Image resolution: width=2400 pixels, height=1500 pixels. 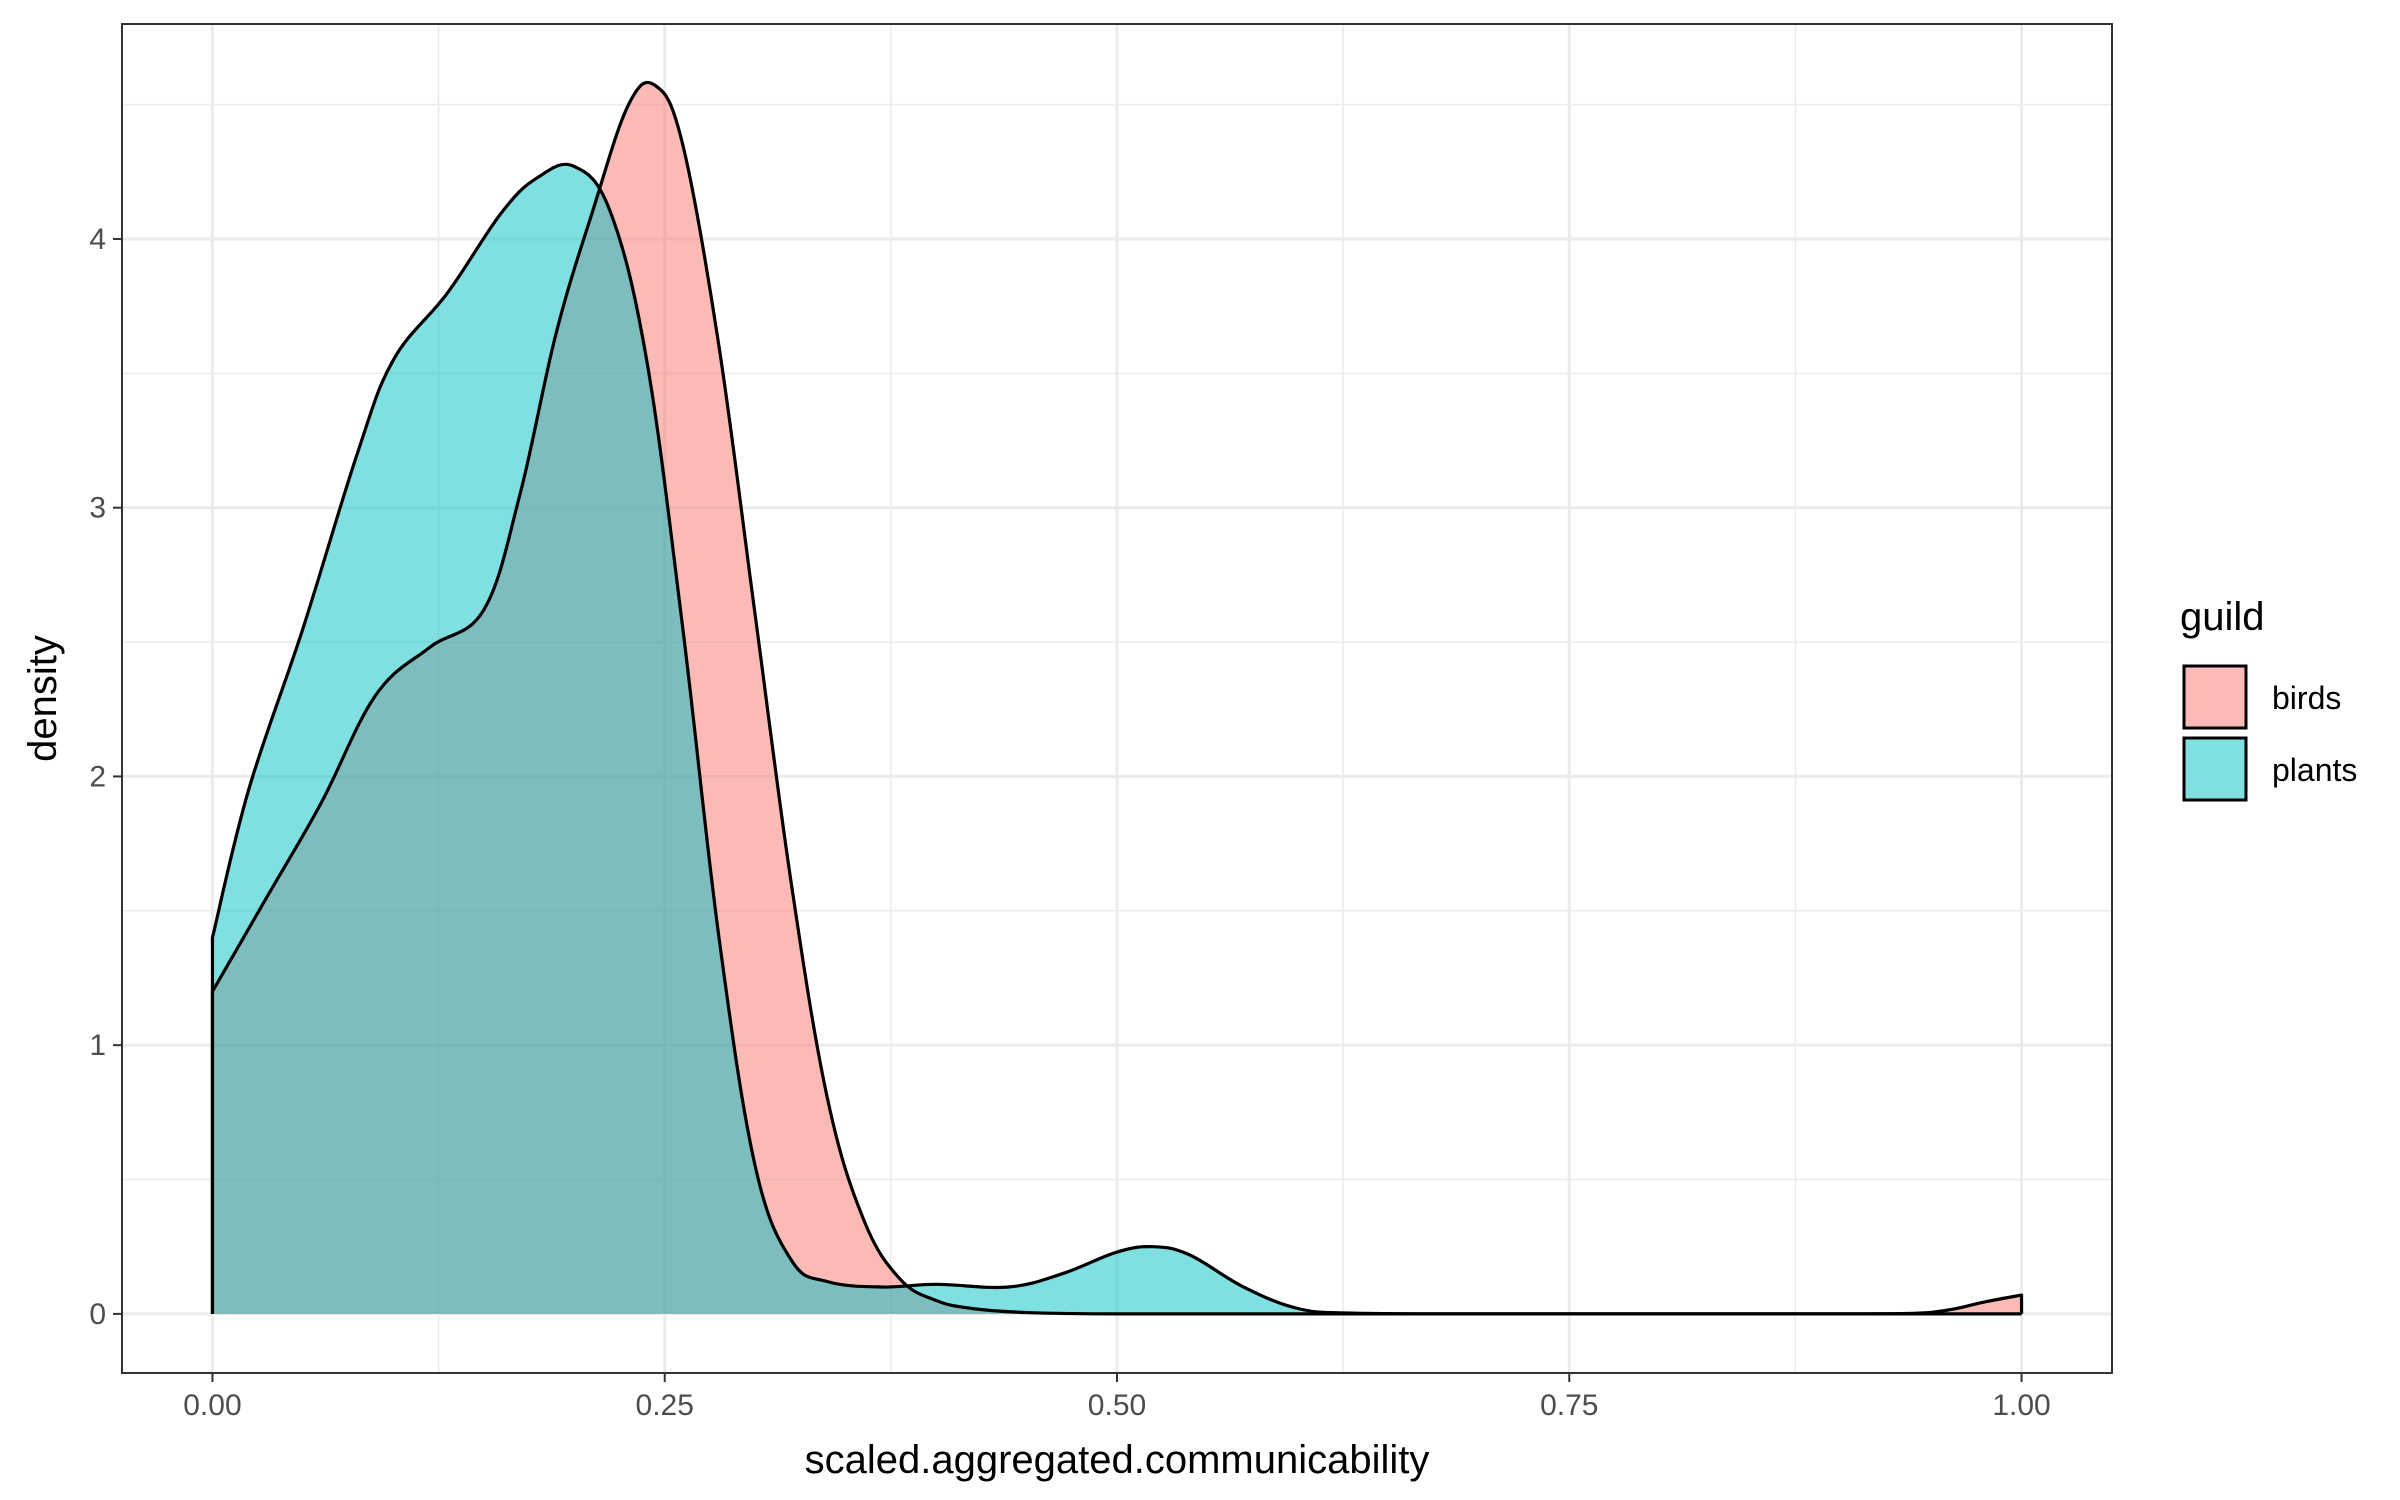 I want to click on y-tick-label: 2, so click(x=97, y=776).